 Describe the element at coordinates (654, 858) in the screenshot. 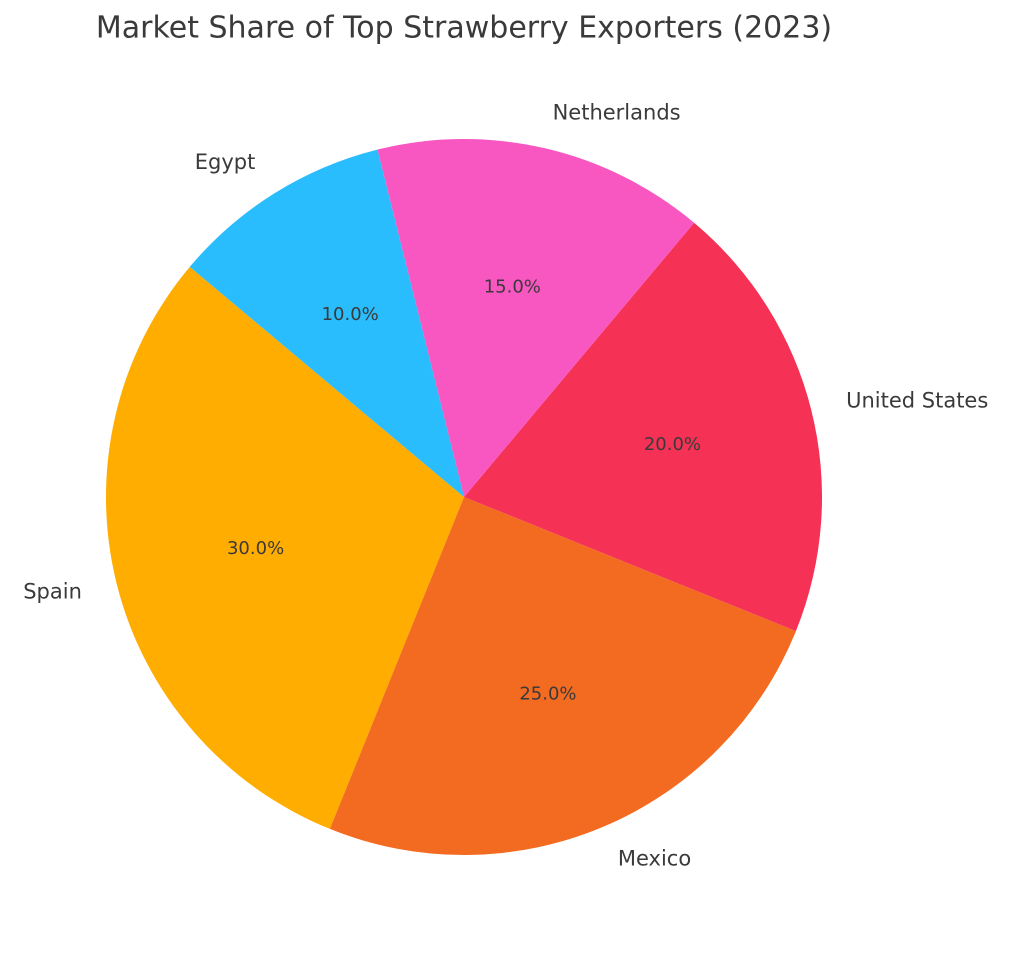

I see `slice-label: Mexico` at that location.